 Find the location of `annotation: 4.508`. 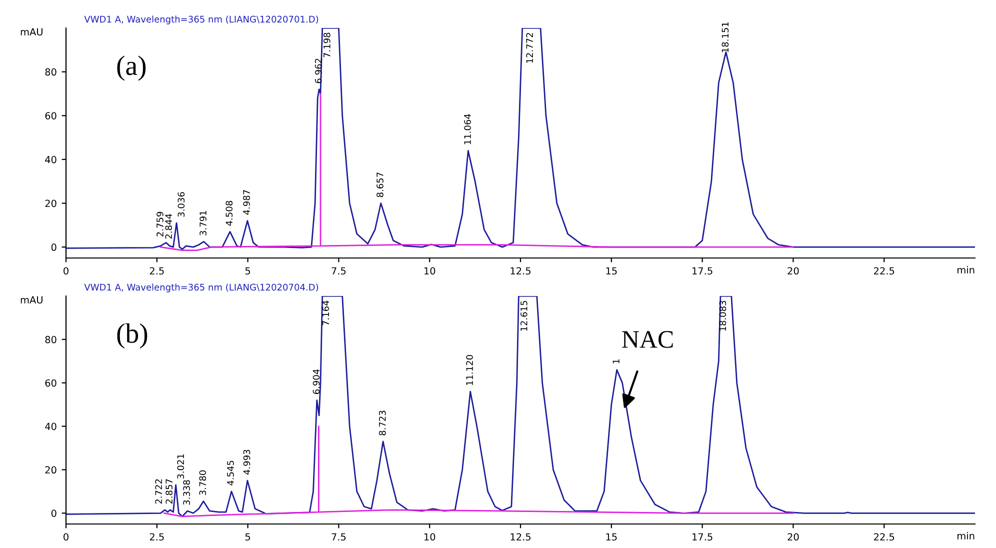

annotation: 4.508 is located at coordinates (229, 213).